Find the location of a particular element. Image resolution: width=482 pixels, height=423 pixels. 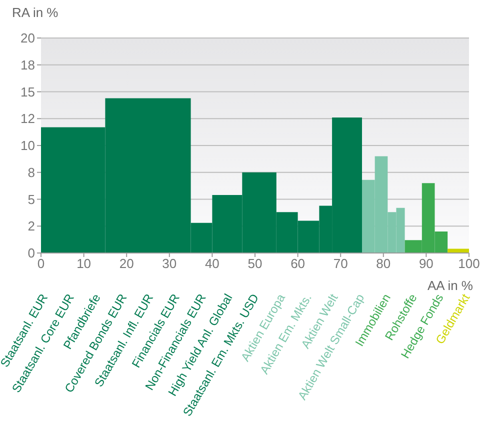

y-tick-label: 10 is located at coordinates (27, 146).